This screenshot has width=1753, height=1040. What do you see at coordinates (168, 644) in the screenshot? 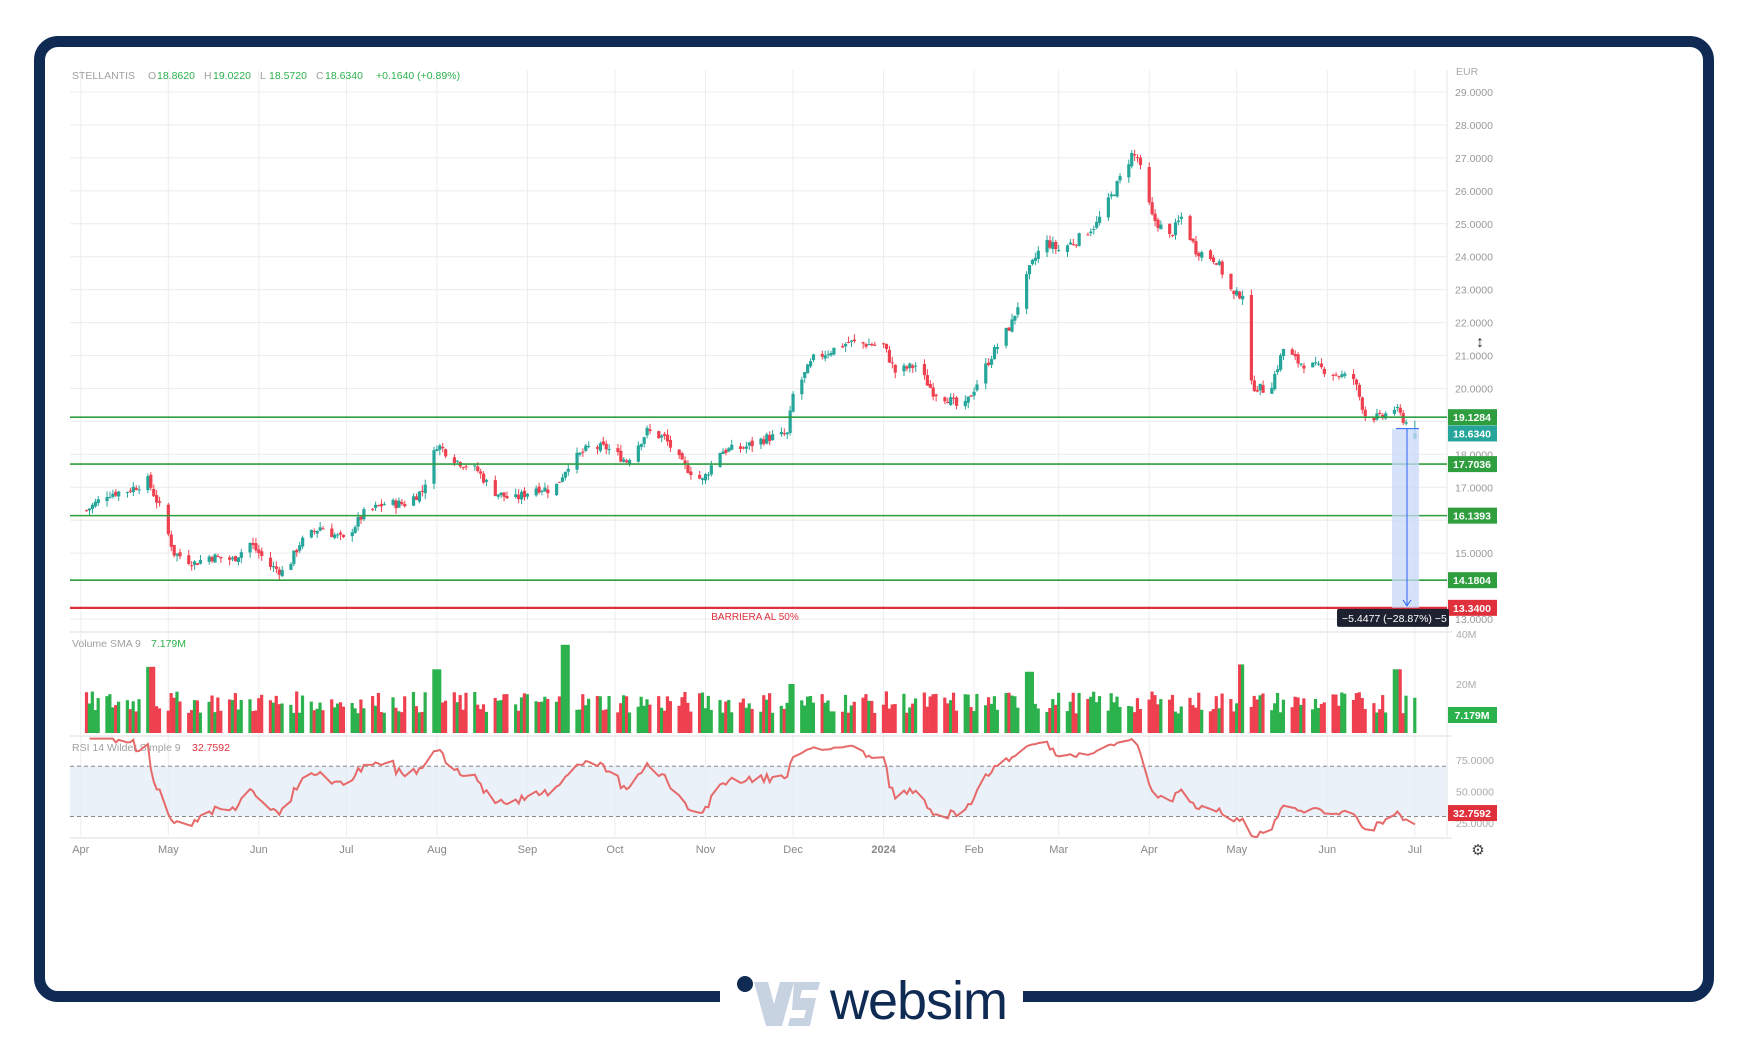
I see `volume-current-value: 7.179M` at bounding box center [168, 644].